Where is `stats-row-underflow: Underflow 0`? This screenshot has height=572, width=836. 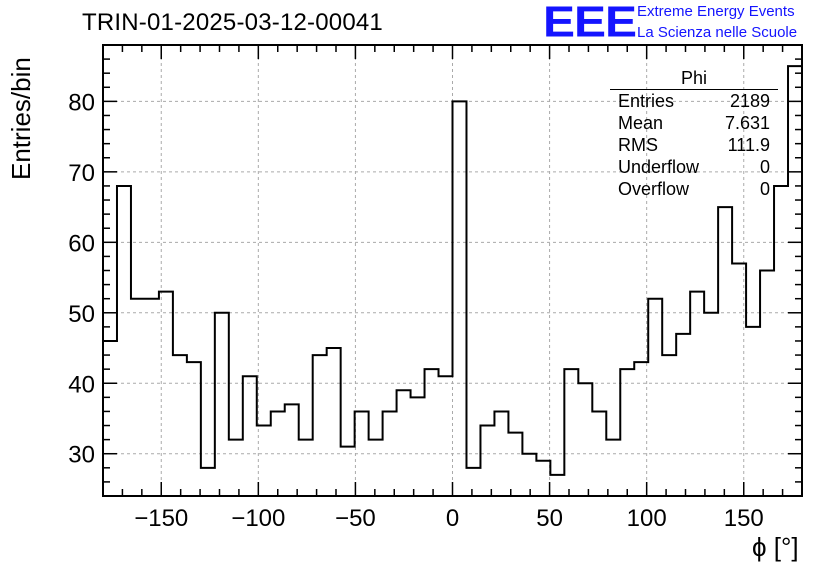 stats-row-underflow: Underflow 0 is located at coordinates (694, 167).